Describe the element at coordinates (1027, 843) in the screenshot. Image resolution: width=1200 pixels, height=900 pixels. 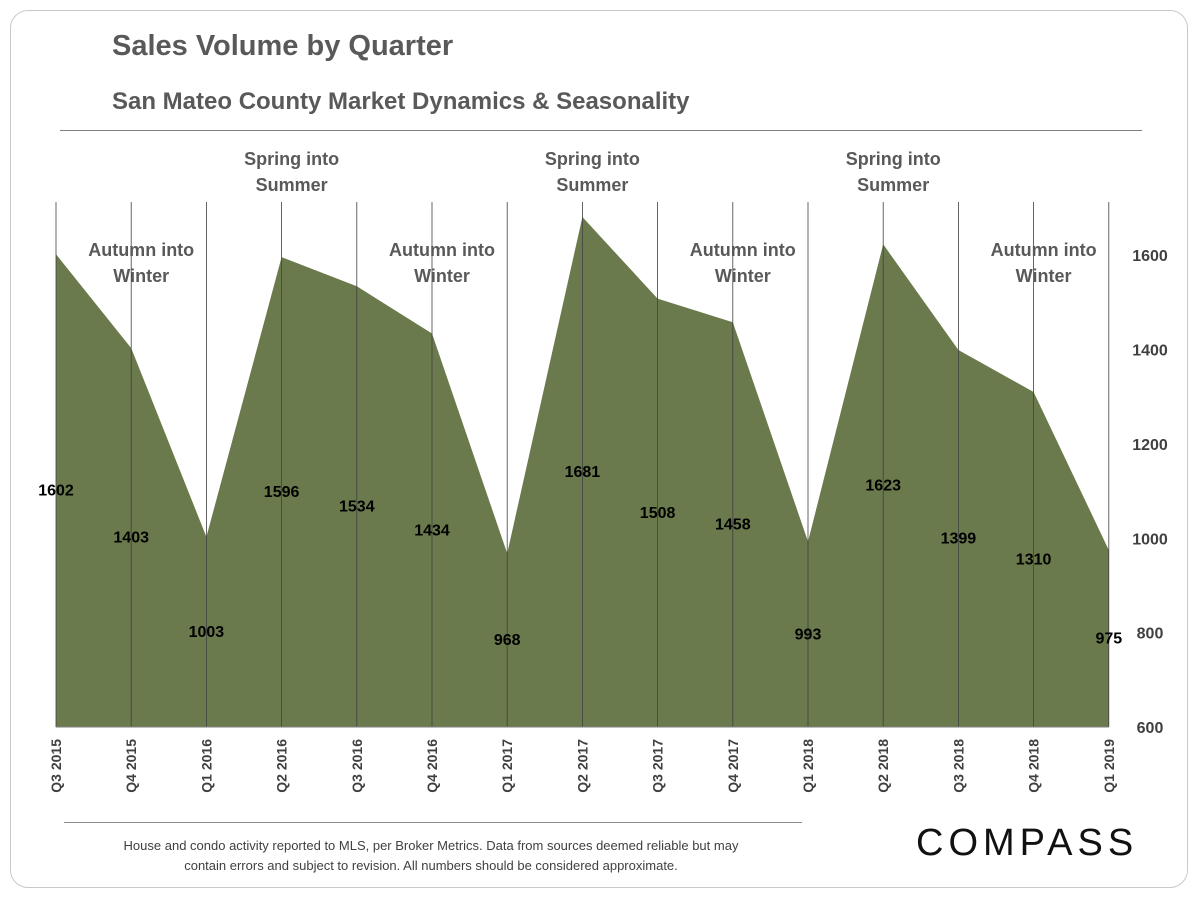
I see `compass-logo: COMPASS` at that location.